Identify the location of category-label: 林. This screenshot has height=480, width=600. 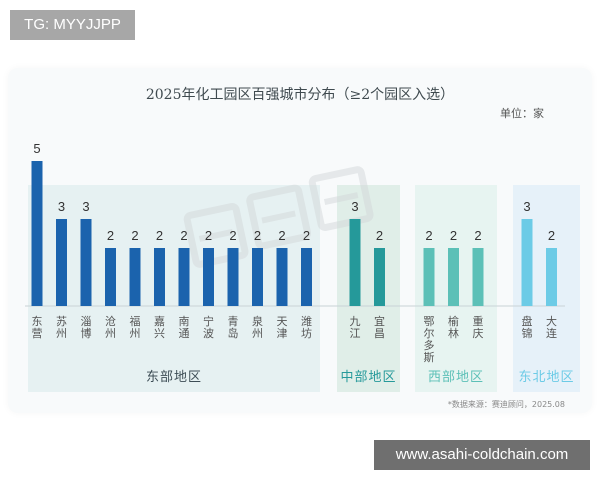
(453, 333).